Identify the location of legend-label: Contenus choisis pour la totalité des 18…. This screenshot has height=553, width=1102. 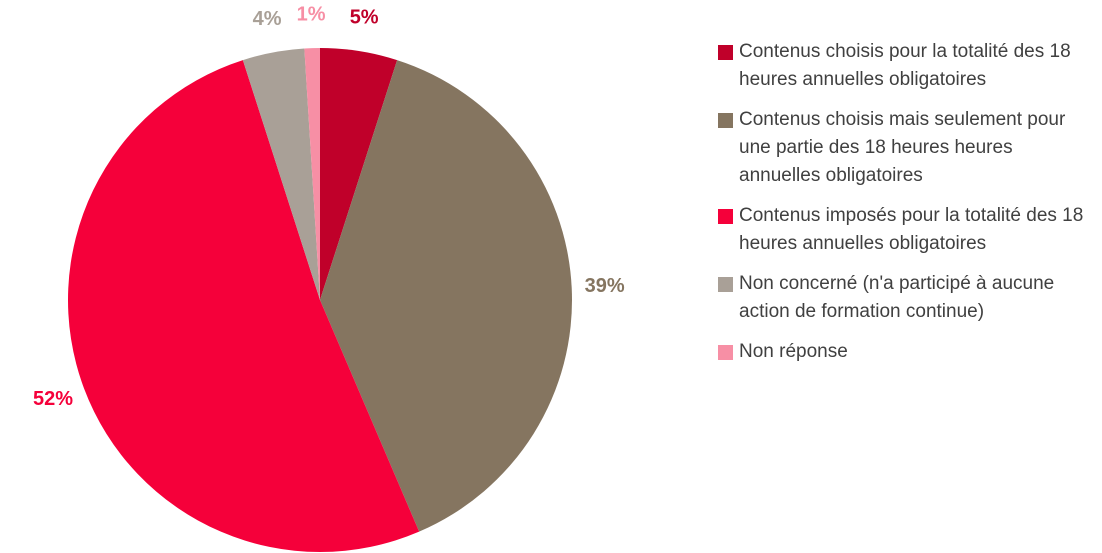
(905, 65).